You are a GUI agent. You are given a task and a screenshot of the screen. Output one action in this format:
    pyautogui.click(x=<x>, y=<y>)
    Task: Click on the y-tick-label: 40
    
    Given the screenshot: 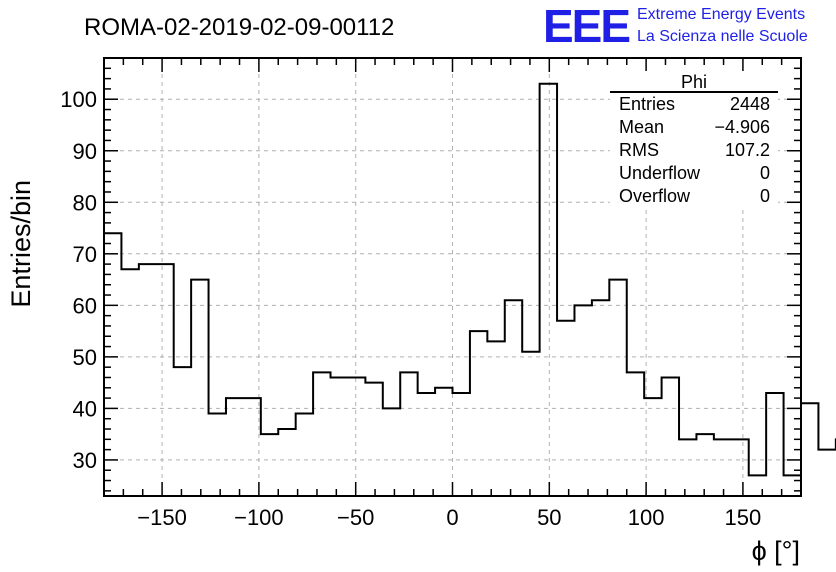 What is the action you would take?
    pyautogui.click(x=85, y=408)
    